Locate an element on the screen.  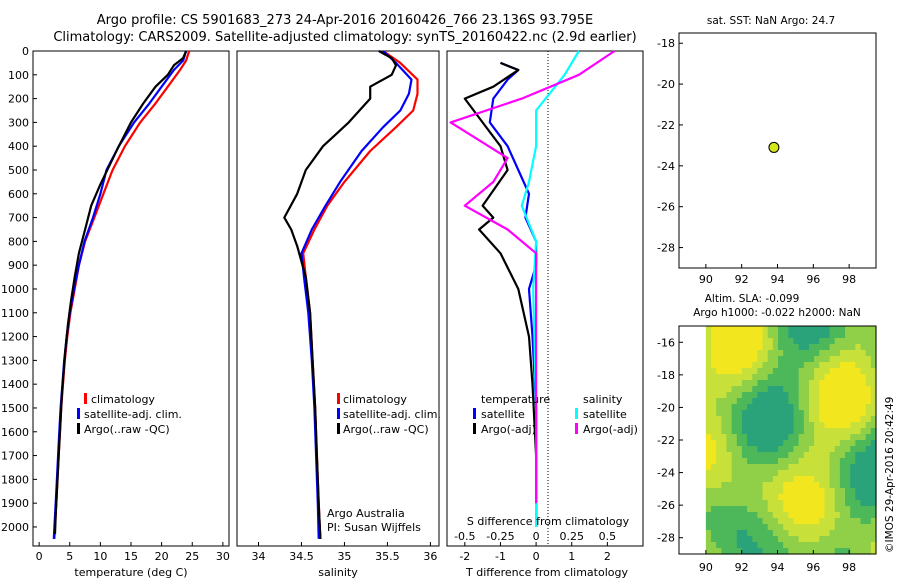
temperature-axis-ticks: 0 5 10 15 20 25 30 is located at coordinates (133, 552).